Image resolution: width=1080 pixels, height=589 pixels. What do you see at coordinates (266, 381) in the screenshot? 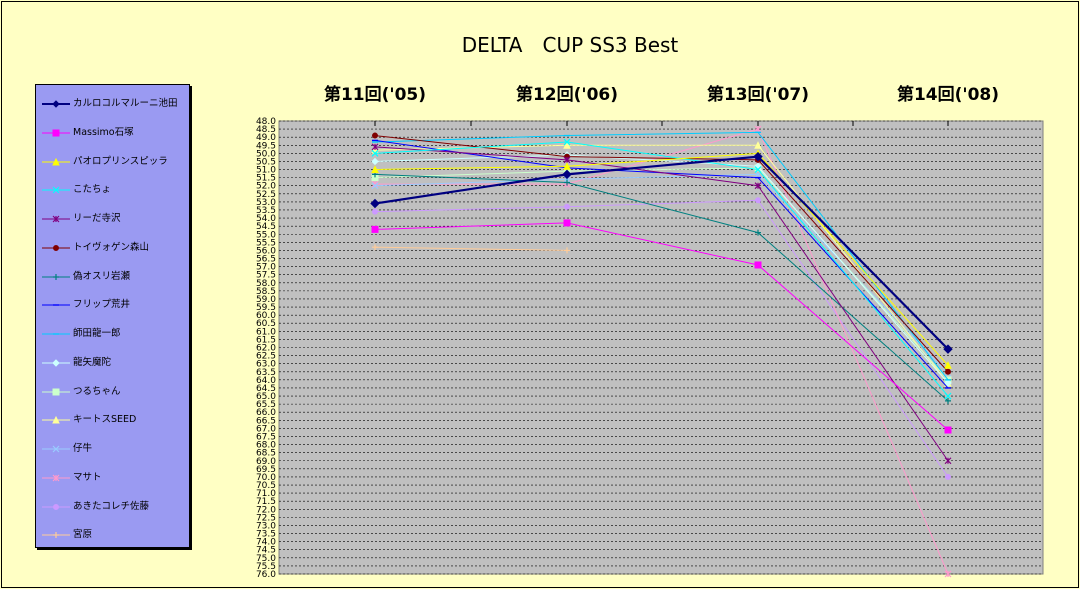
I see `y-tick-label: 64.0` at bounding box center [266, 381].